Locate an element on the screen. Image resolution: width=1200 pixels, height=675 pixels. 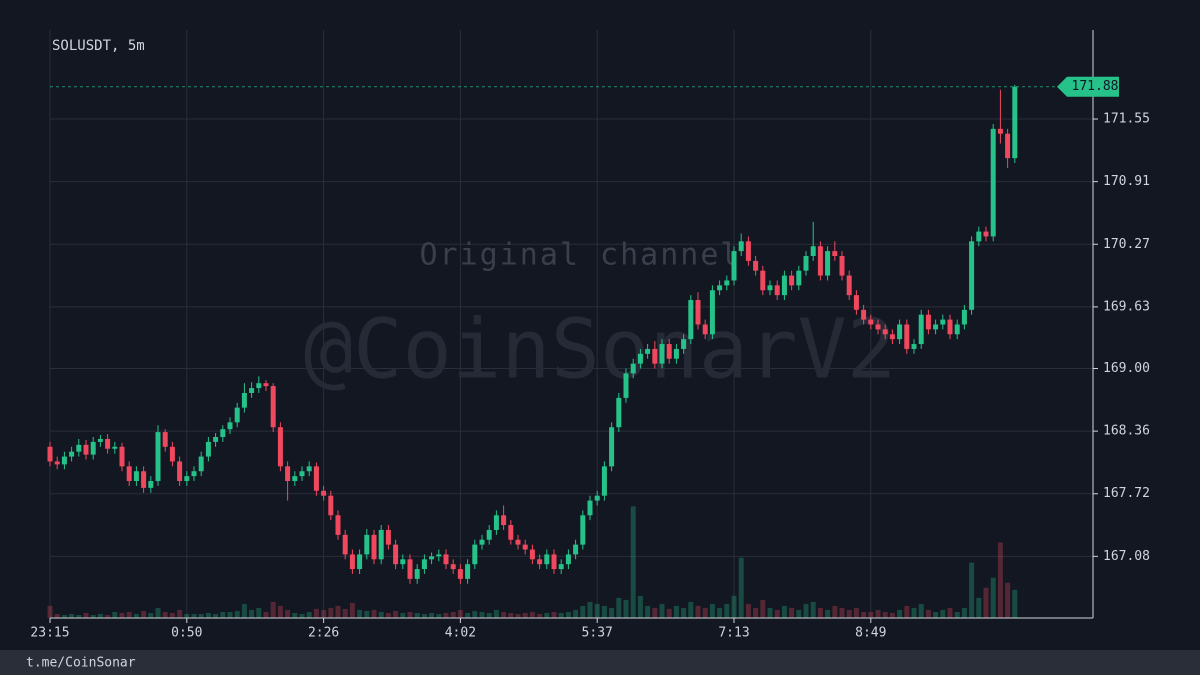
watermark: @CoinSonarV2 is located at coordinates (600, 349).